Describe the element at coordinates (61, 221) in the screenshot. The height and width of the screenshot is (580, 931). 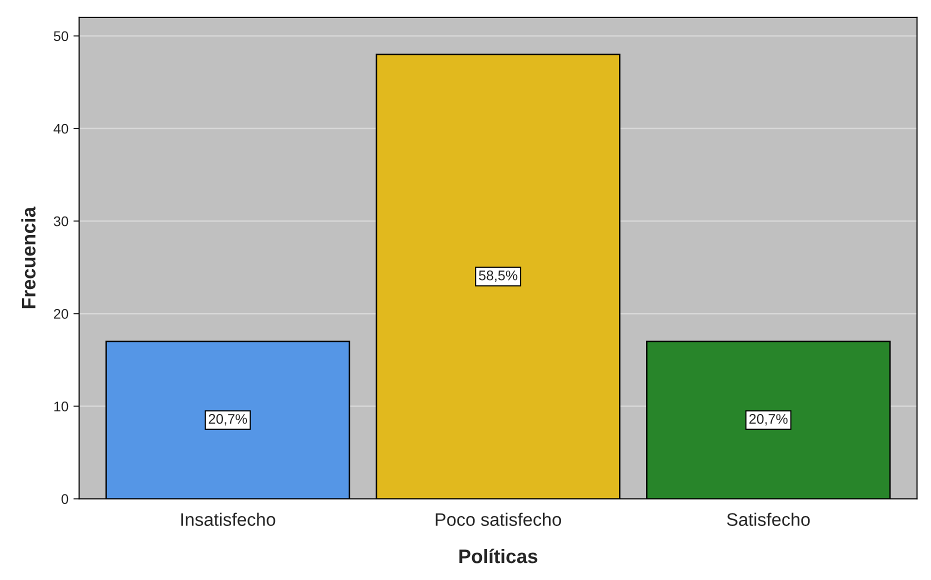
I see `y-tick-label: 30` at that location.